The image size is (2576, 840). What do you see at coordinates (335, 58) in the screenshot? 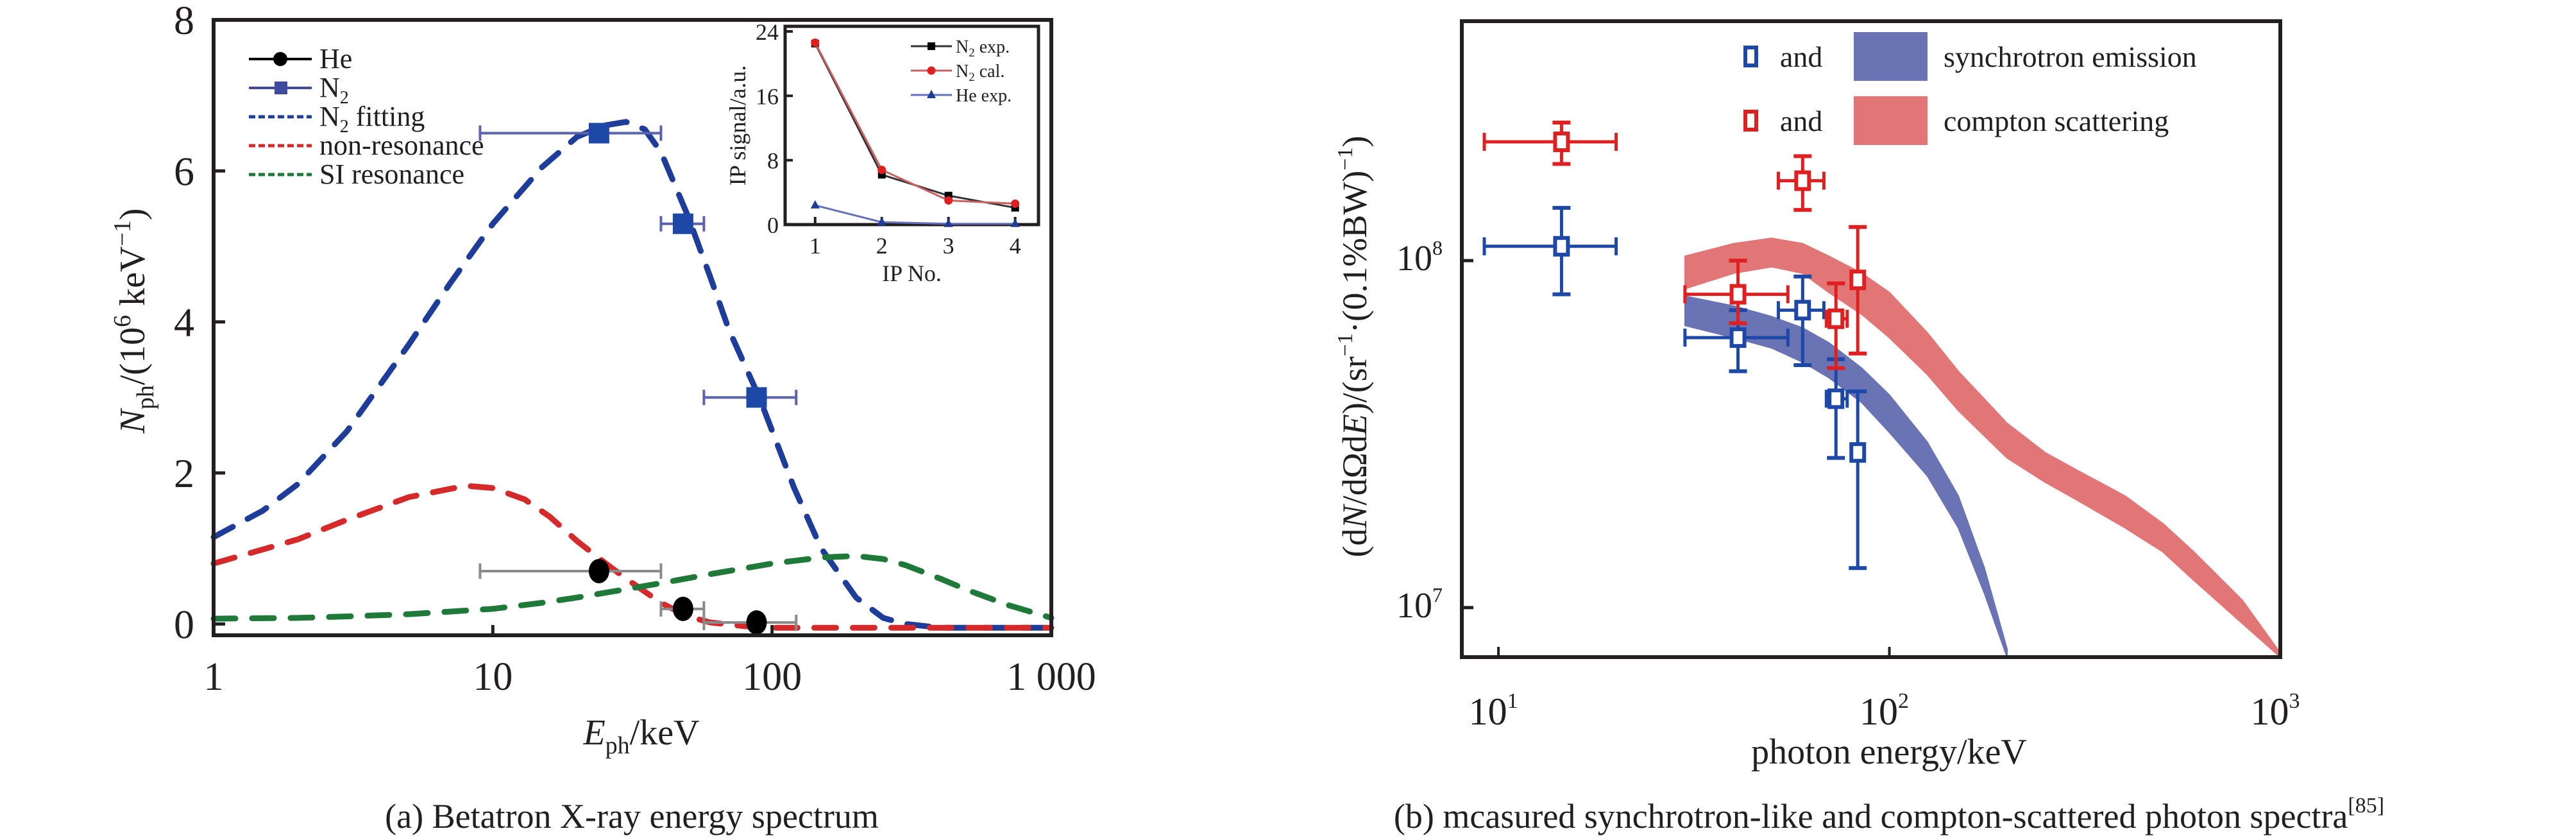
I see `legend-label: He` at bounding box center [335, 58].